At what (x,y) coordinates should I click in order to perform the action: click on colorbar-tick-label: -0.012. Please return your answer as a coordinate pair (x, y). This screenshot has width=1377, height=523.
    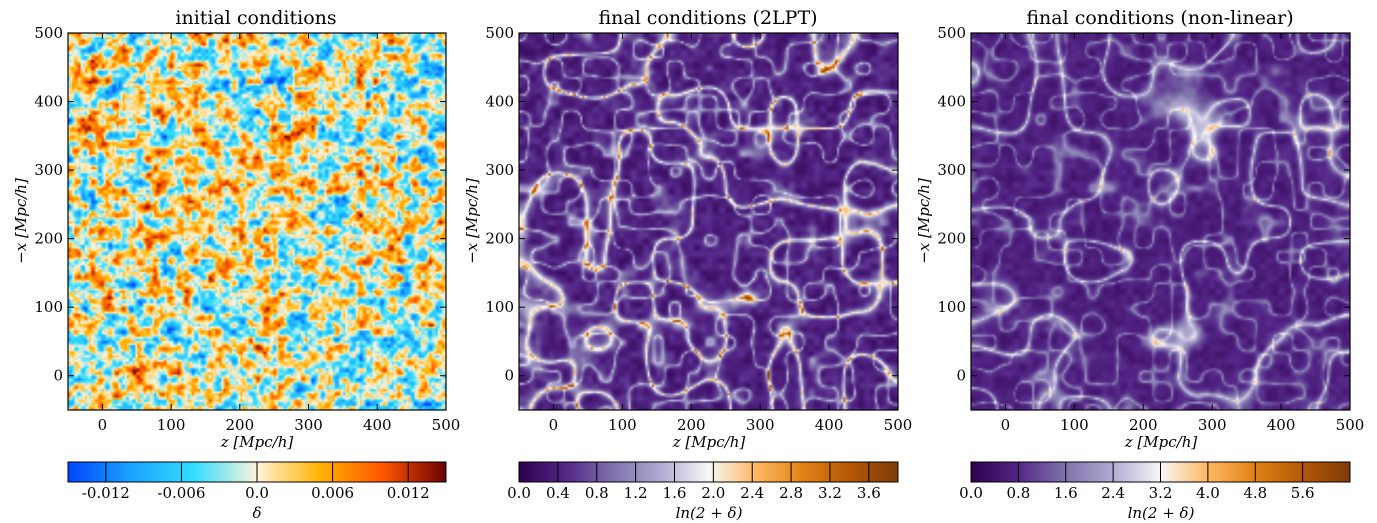
    Looking at the image, I should click on (106, 493).